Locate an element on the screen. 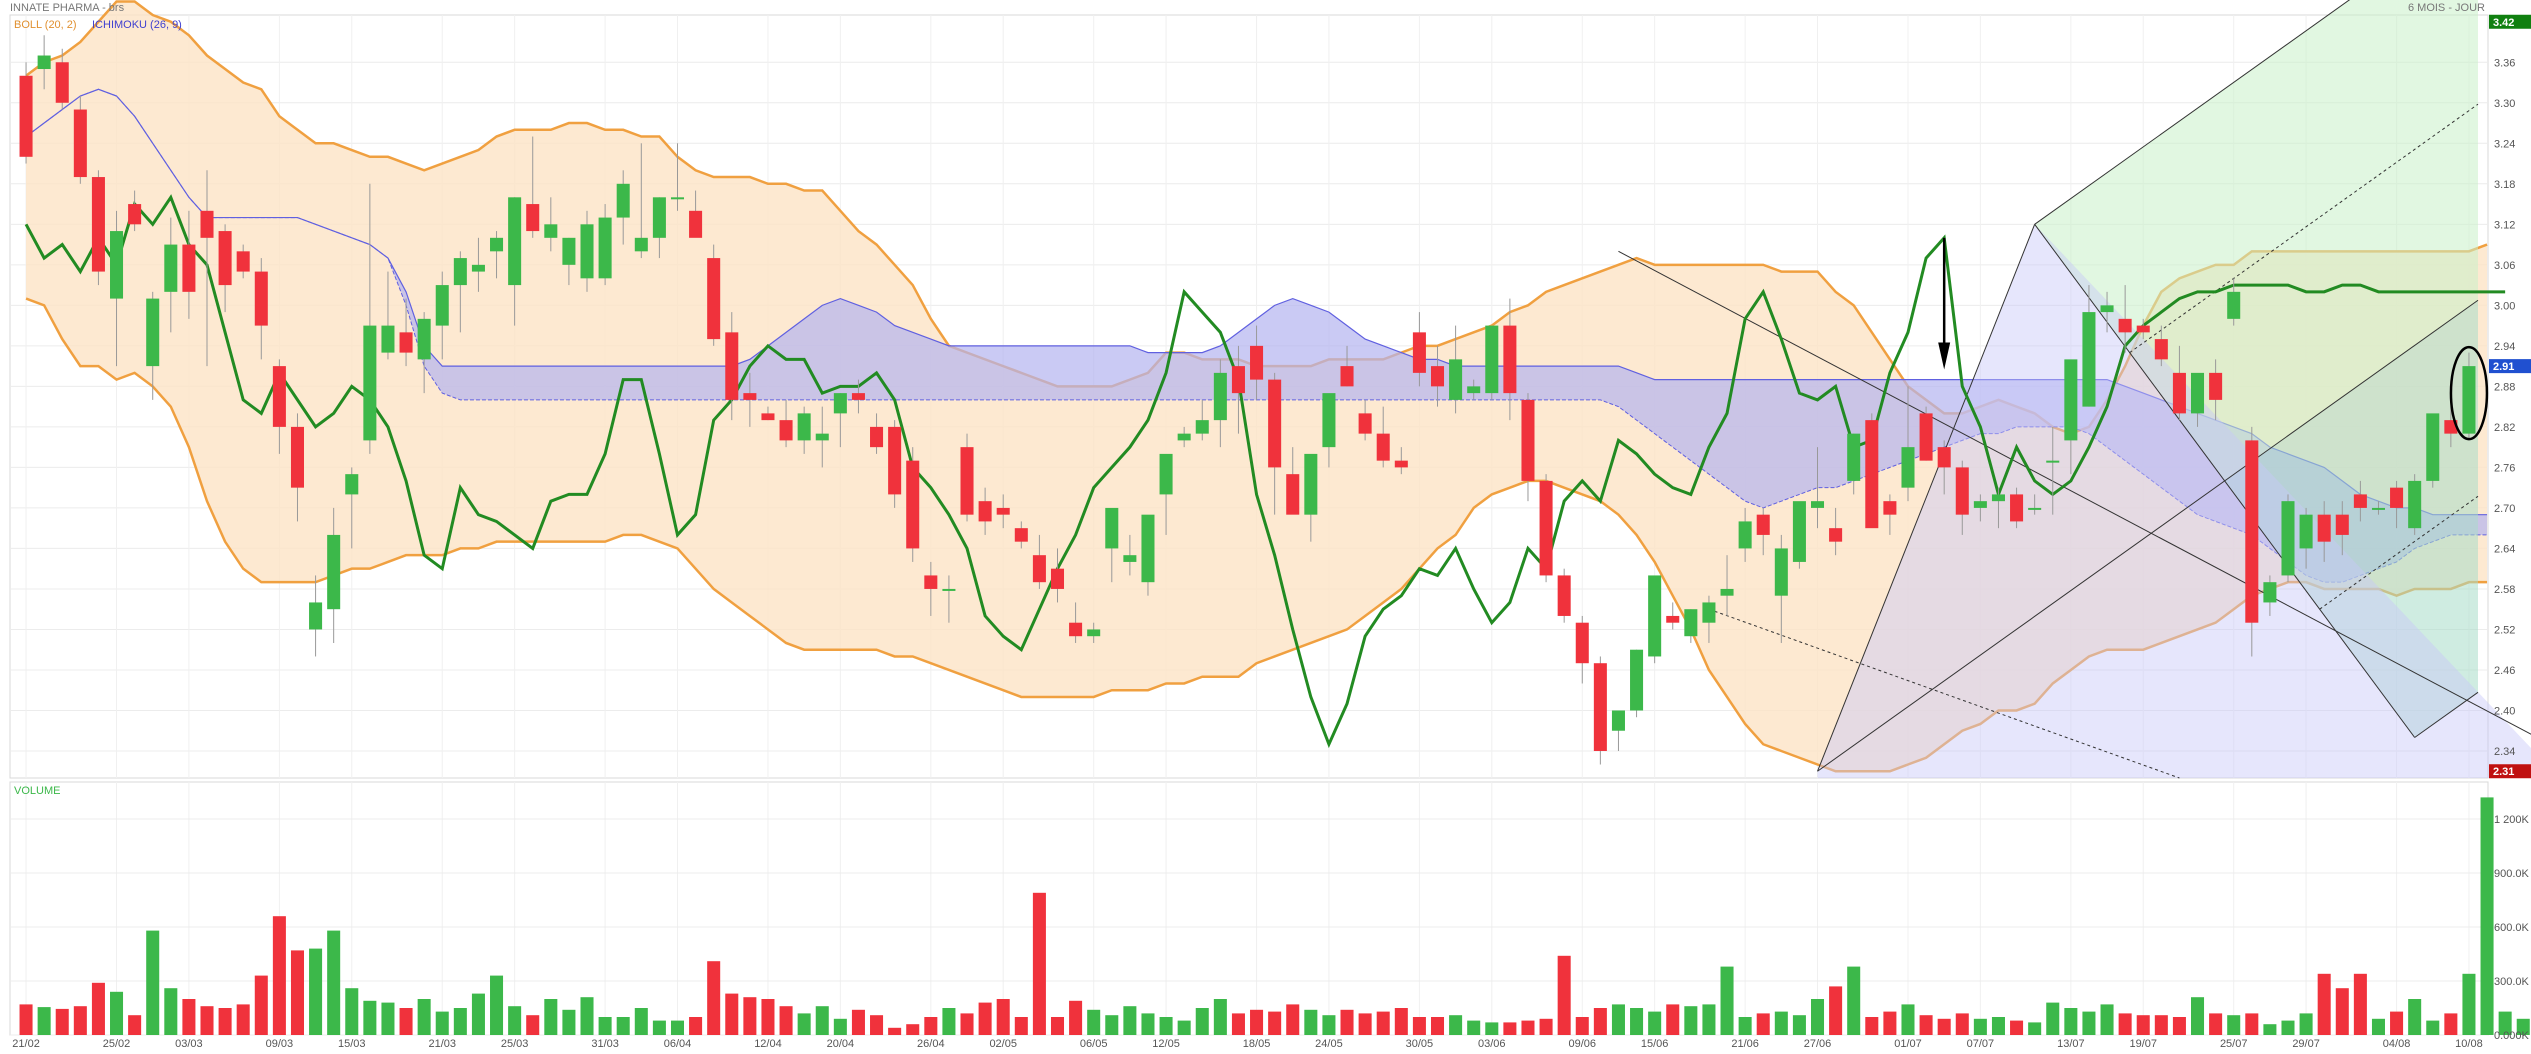  date-tick-label: 25/03 is located at coordinates (515, 1044).